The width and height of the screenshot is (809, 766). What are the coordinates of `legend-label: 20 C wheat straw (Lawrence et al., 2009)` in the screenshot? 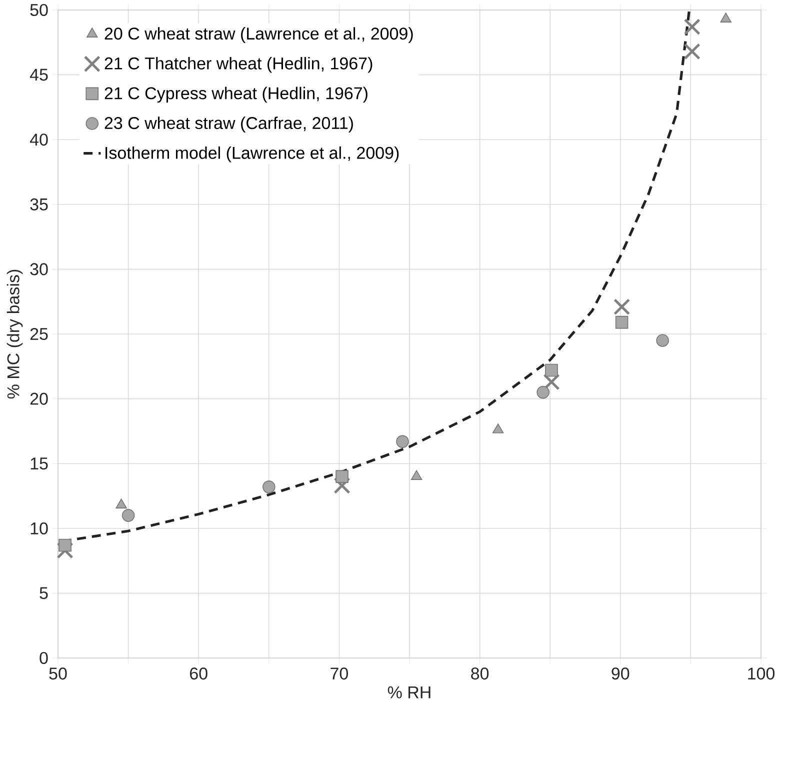 It's located at (258, 35).